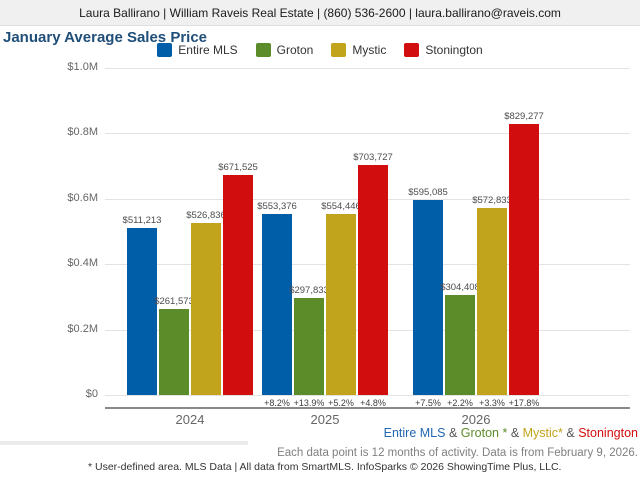  I want to click on legend-item-mystic: Mystic, so click(358, 50).